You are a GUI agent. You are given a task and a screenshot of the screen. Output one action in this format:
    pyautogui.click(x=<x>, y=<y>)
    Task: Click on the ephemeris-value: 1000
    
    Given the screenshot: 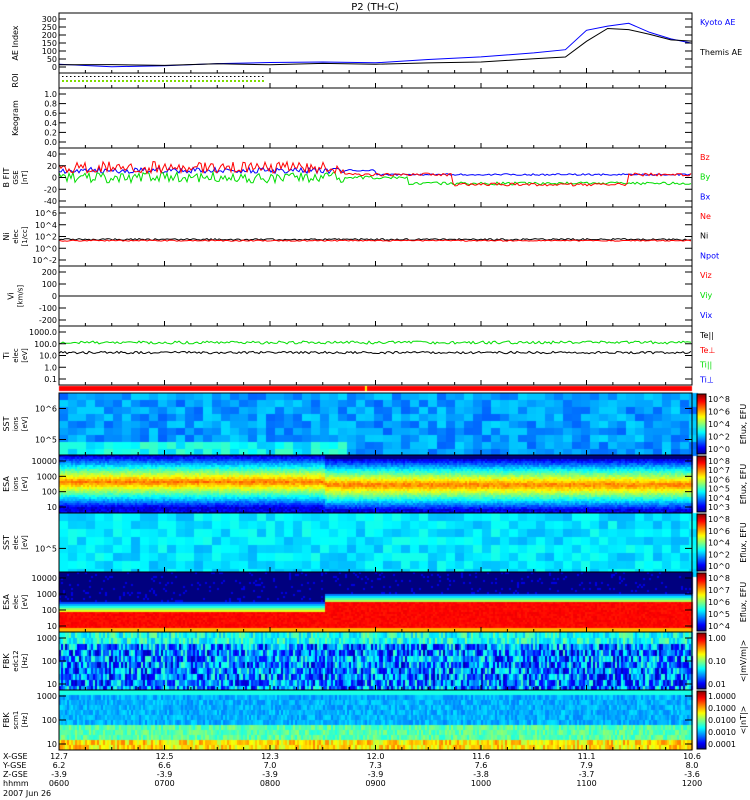 What is the action you would take?
    pyautogui.click(x=481, y=783)
    